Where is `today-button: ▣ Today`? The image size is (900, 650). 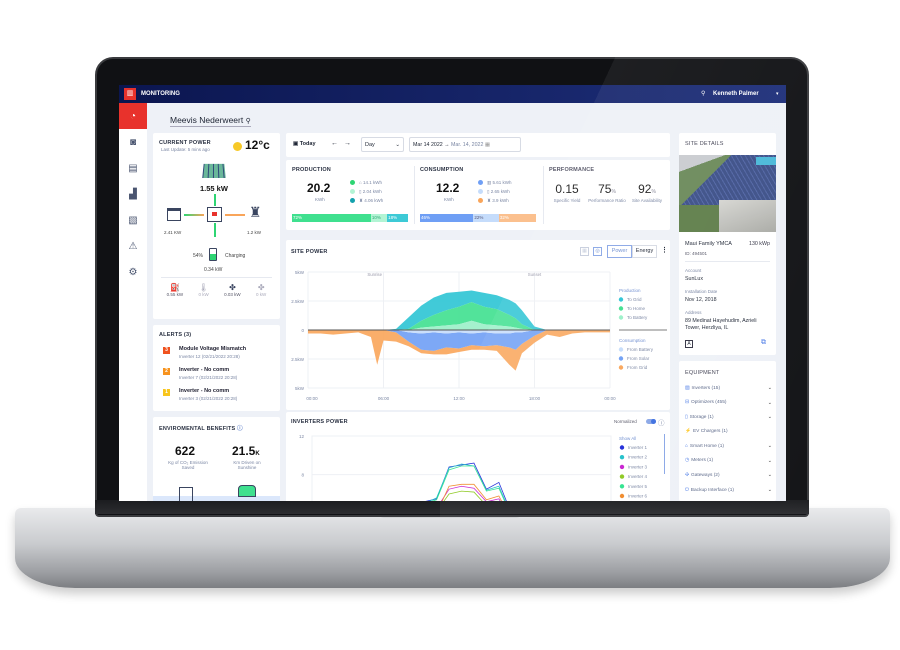
today-button: ▣ Today is located at coordinates (304, 144).